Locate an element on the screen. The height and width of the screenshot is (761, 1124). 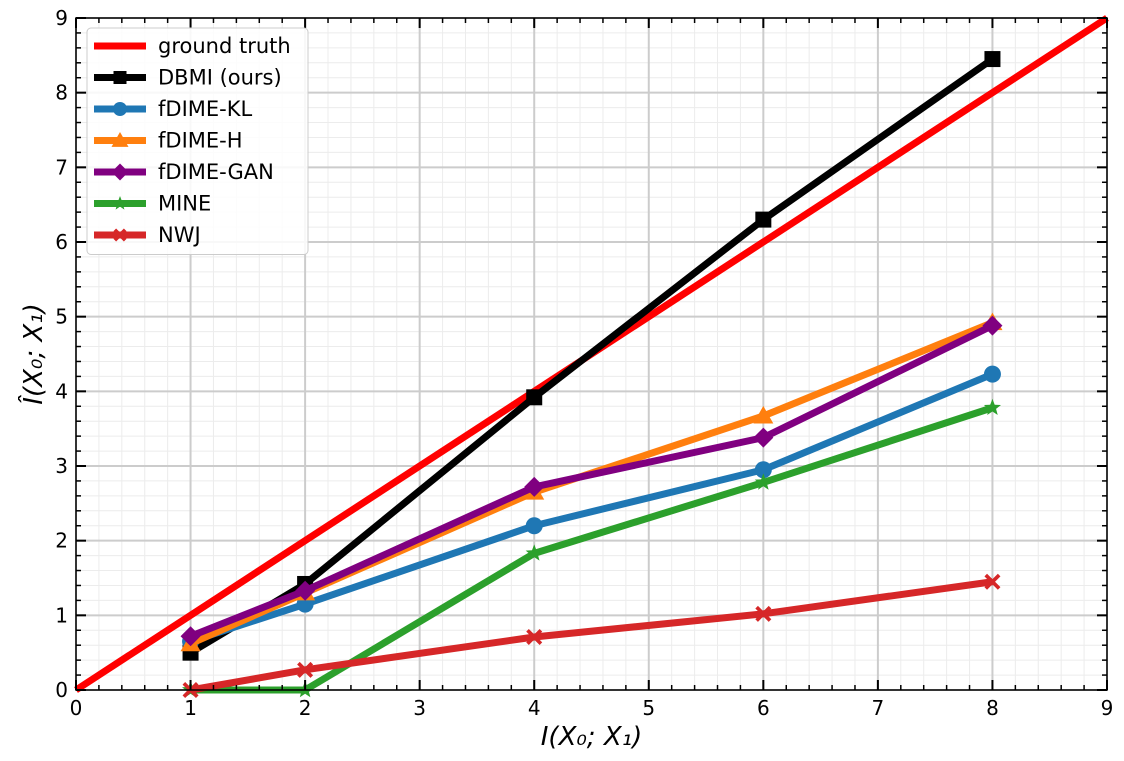
legend-box is located at coordinates (197, 141).